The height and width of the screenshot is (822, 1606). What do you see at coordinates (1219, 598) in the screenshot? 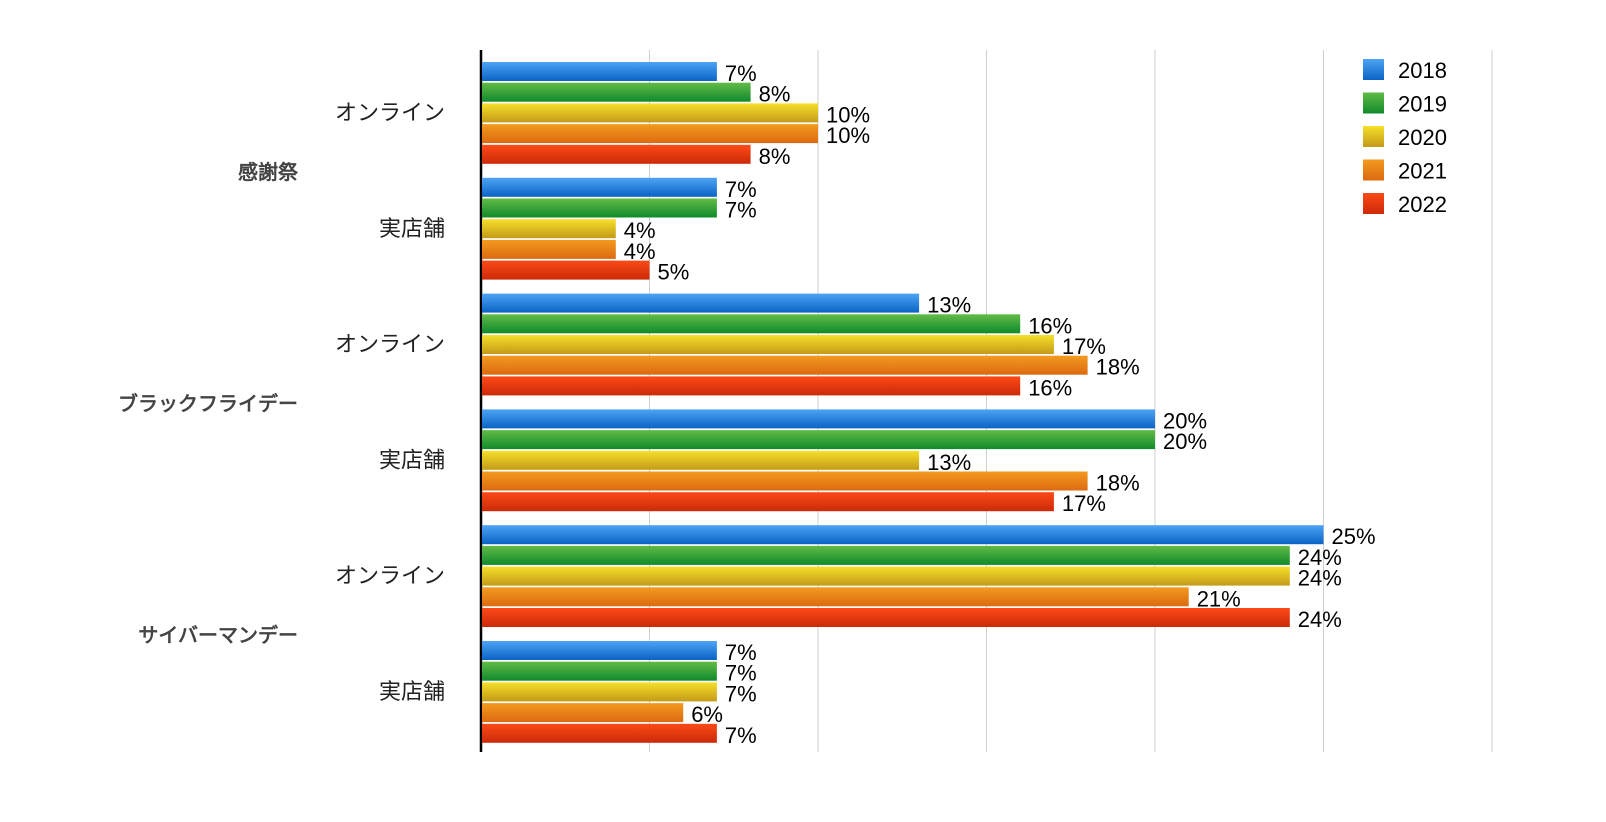
I see `data-label: 21%` at bounding box center [1219, 598].